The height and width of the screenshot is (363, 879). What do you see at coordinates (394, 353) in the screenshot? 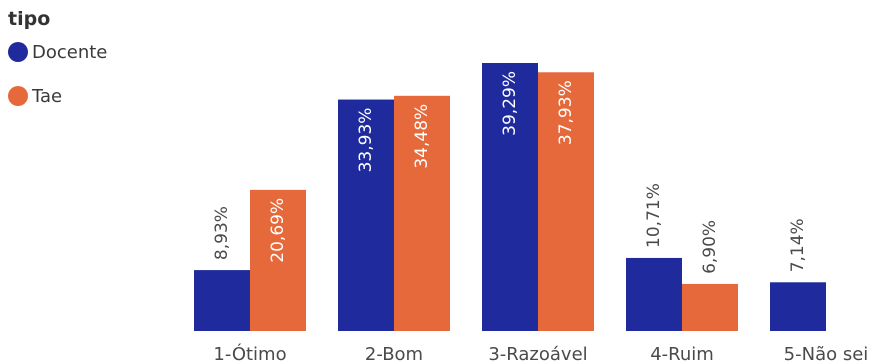
I see `category-label-2: 2-Bom` at bounding box center [394, 353].